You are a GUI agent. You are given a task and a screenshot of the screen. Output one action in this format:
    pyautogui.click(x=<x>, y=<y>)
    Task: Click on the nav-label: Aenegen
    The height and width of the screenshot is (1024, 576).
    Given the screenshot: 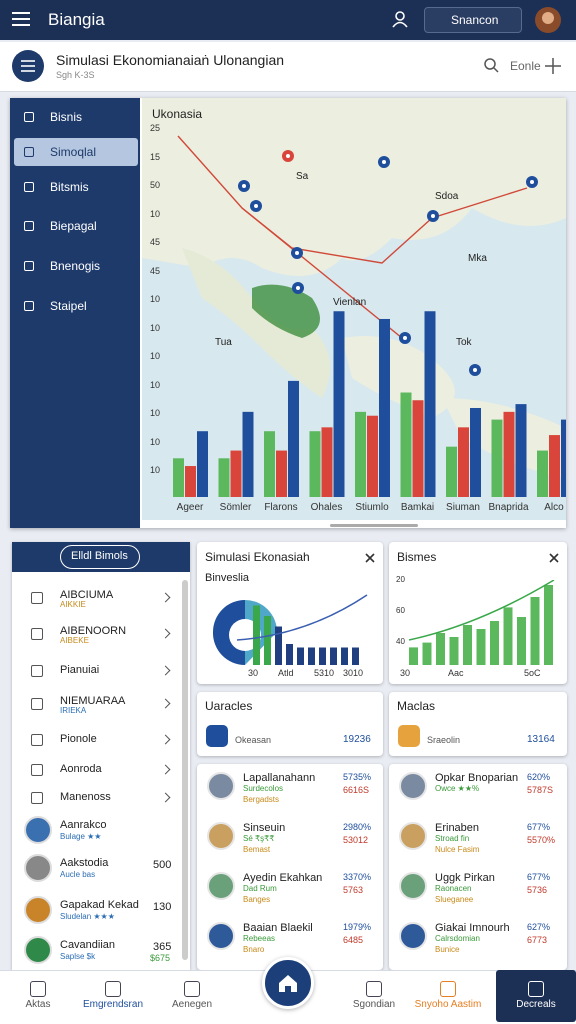 What is the action you would take?
    pyautogui.click(x=192, y=1004)
    